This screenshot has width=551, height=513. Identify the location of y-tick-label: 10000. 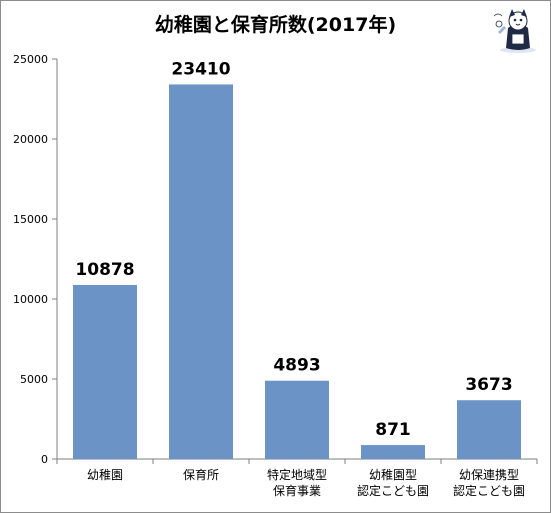
(30, 299).